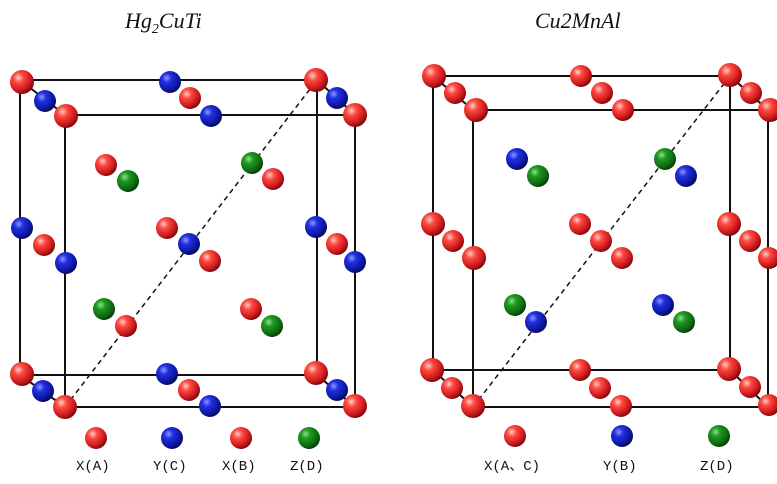 The width and height of the screenshot is (777, 484). Describe the element at coordinates (622, 436) in the screenshot. I see `legend-swatch-yb` at that location.